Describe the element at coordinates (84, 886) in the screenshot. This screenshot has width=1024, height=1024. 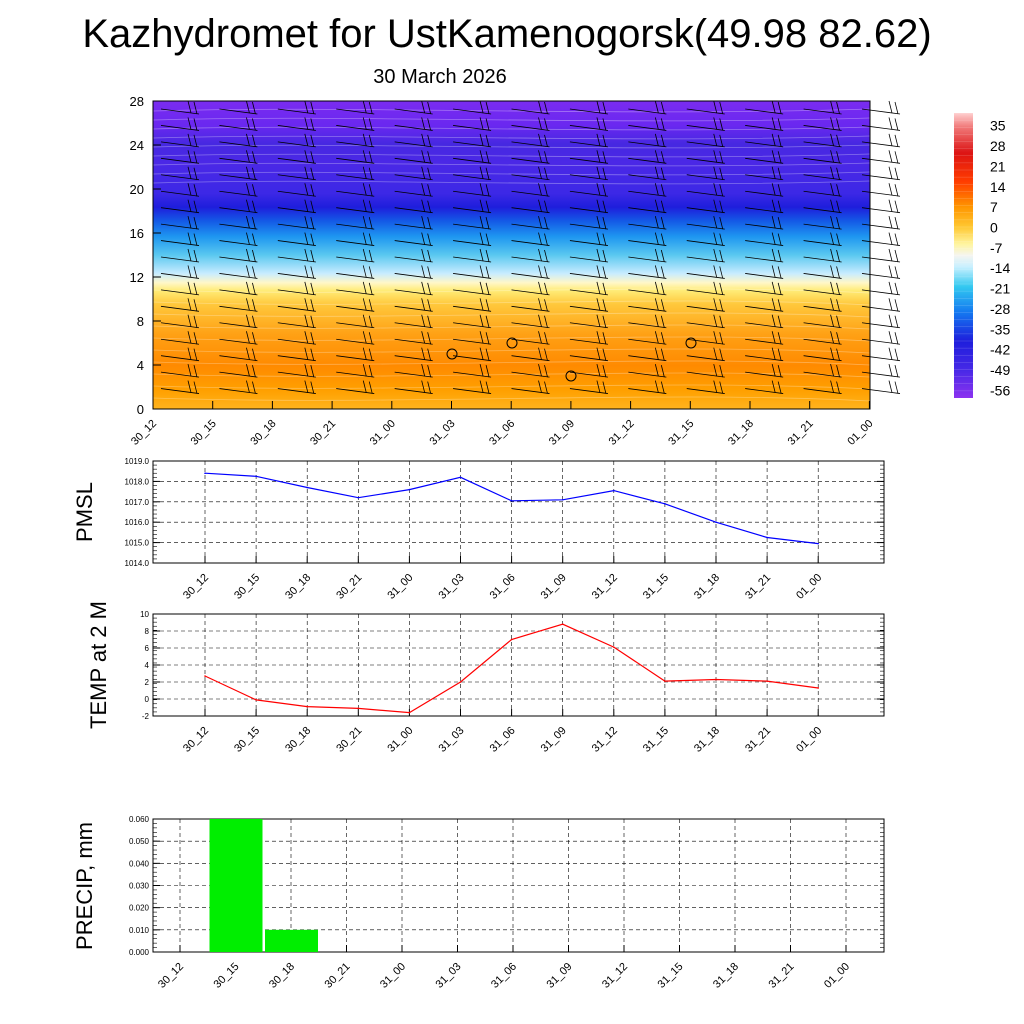
I see `precip-ylabel: PRECIP, mm` at that location.